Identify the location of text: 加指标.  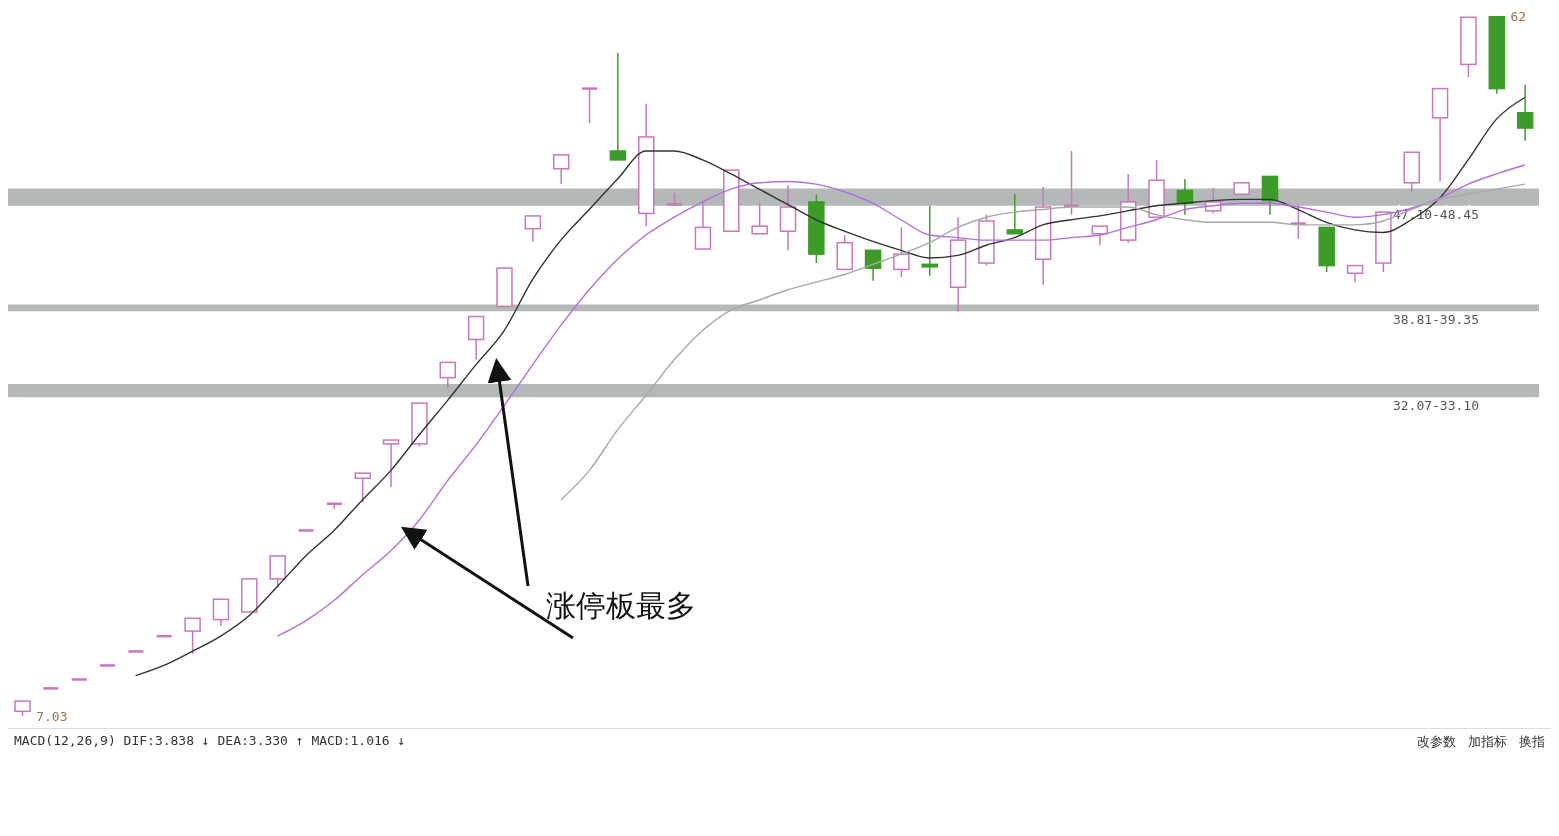
(1487, 742).